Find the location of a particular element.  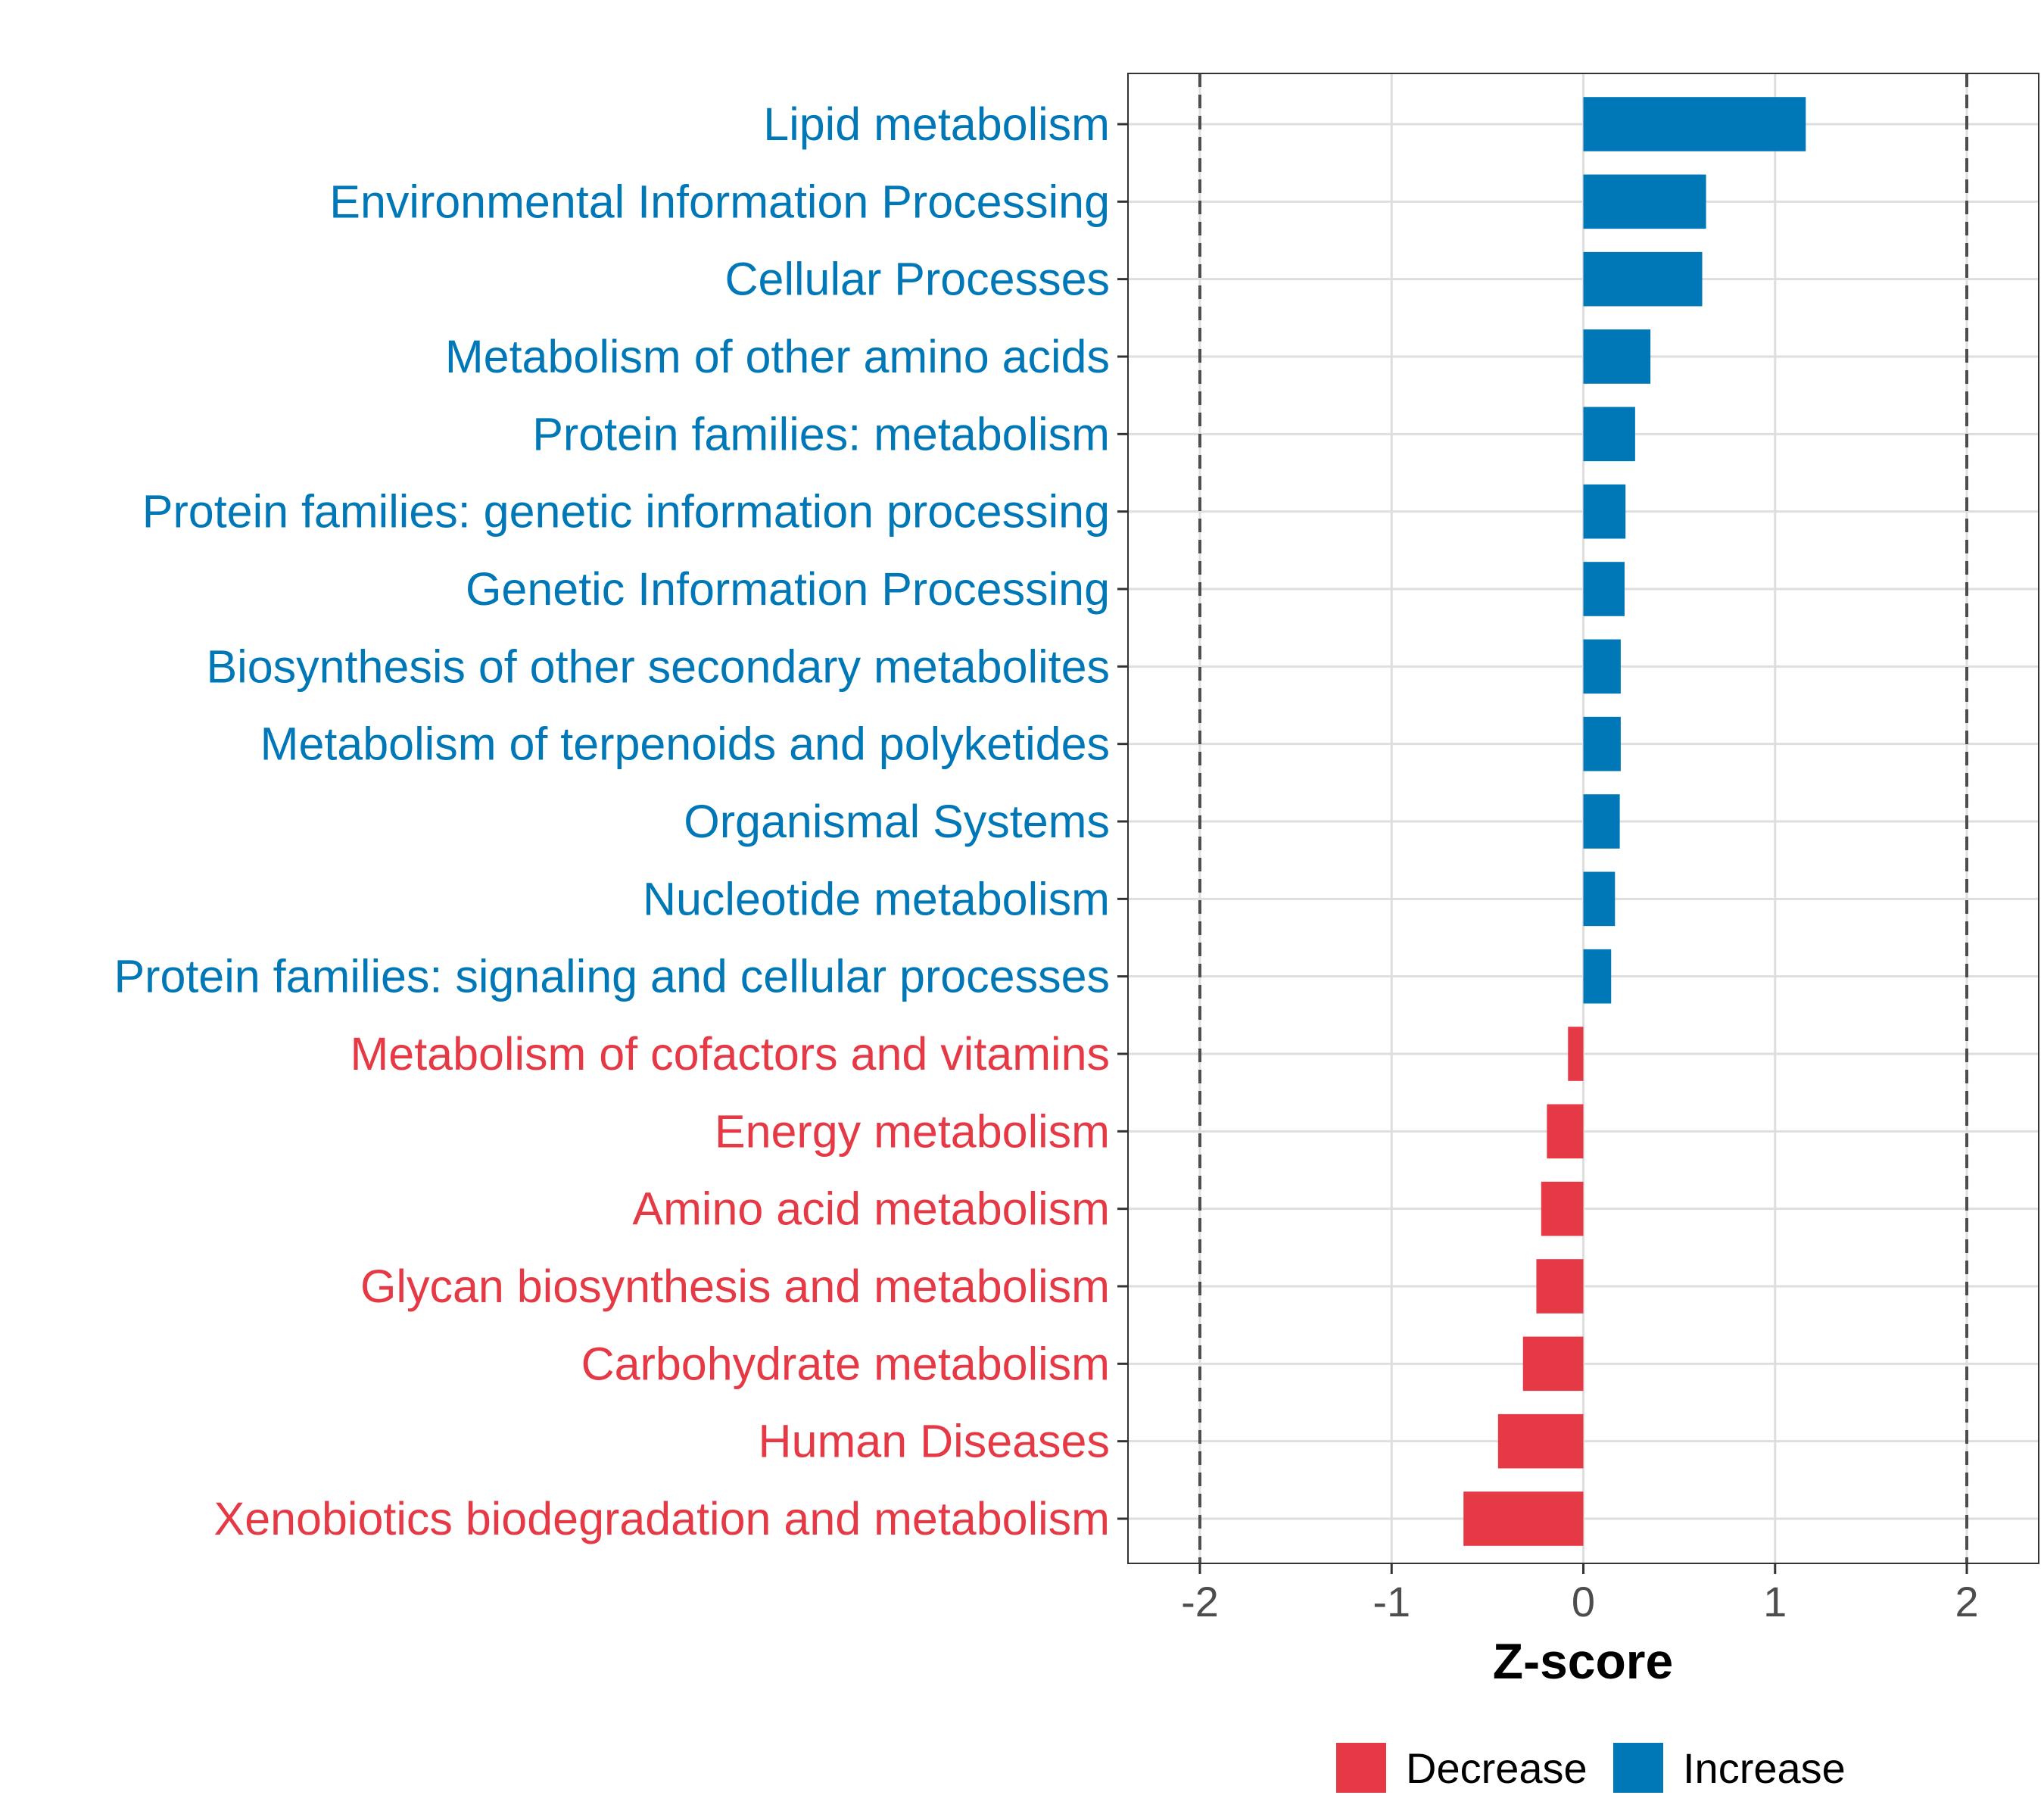

category-label: Genetic Information Processing is located at coordinates (788, 589).